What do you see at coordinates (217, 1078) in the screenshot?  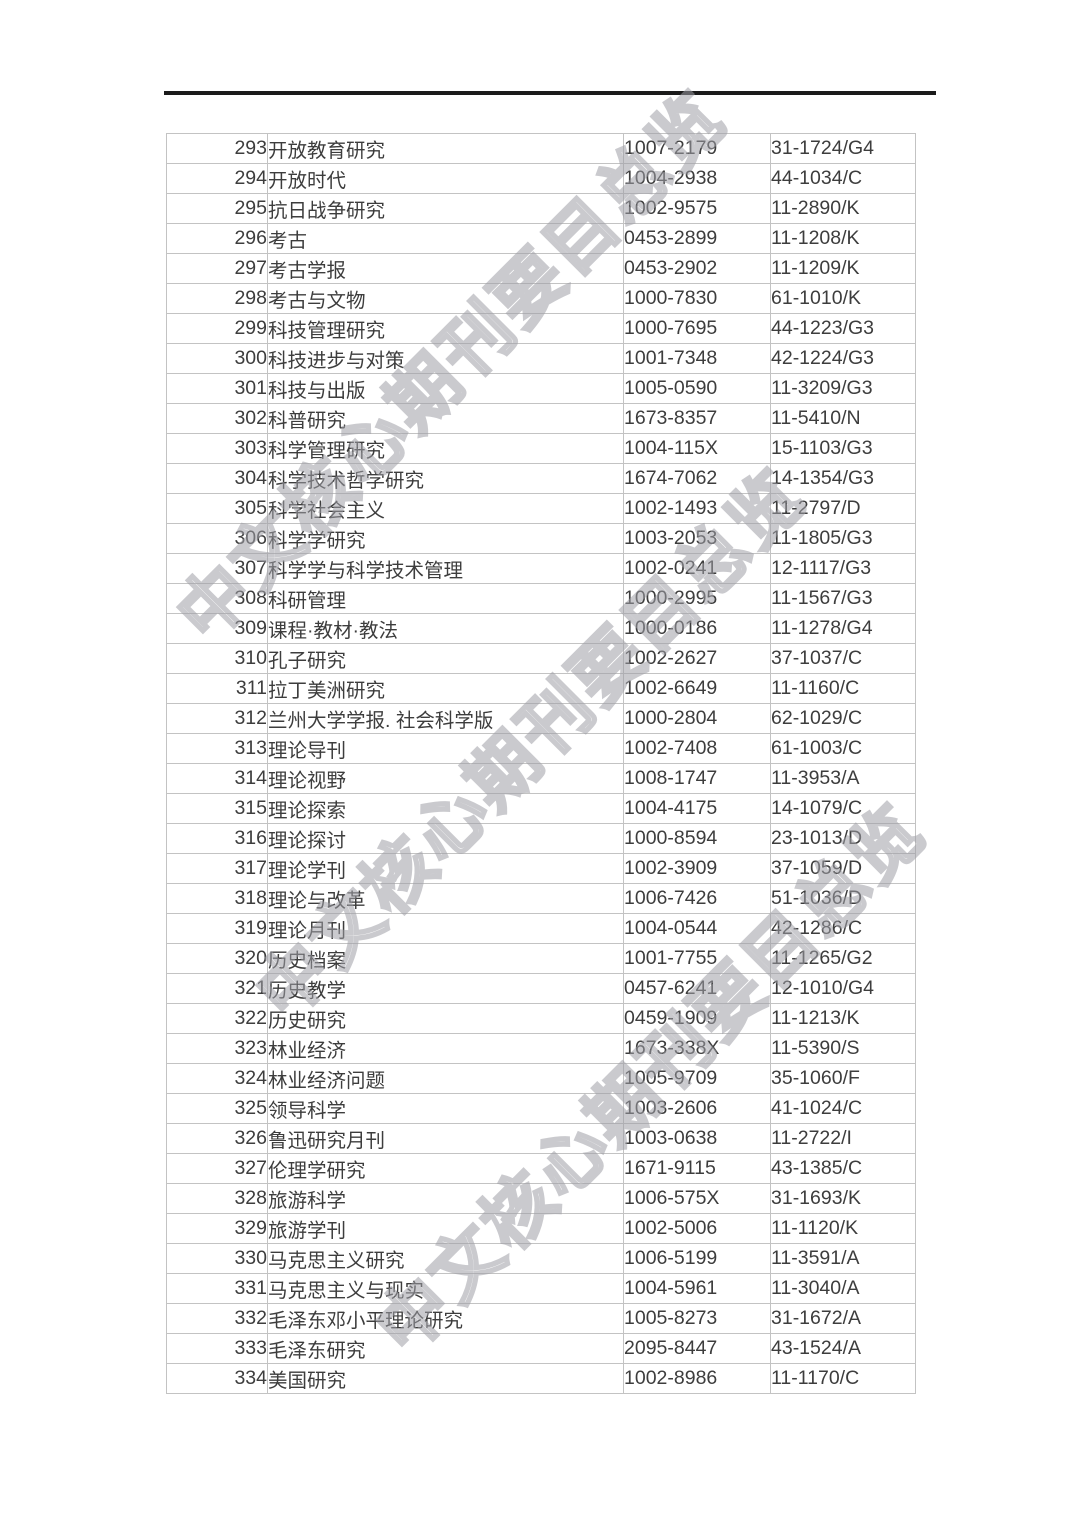 I see `cell-row-number: 324` at bounding box center [217, 1078].